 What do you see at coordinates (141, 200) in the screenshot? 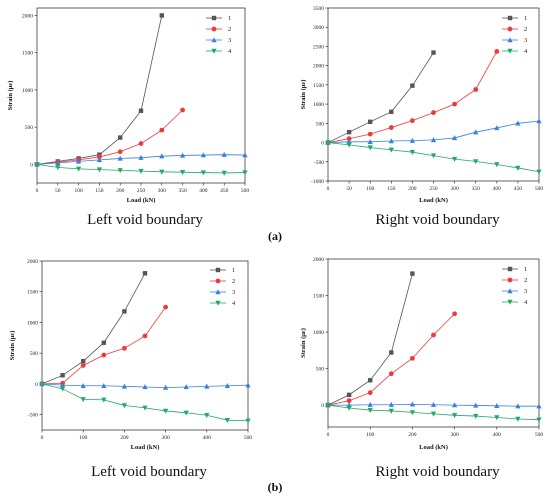
I see `x-axis-label: Load (kN)` at bounding box center [141, 200].